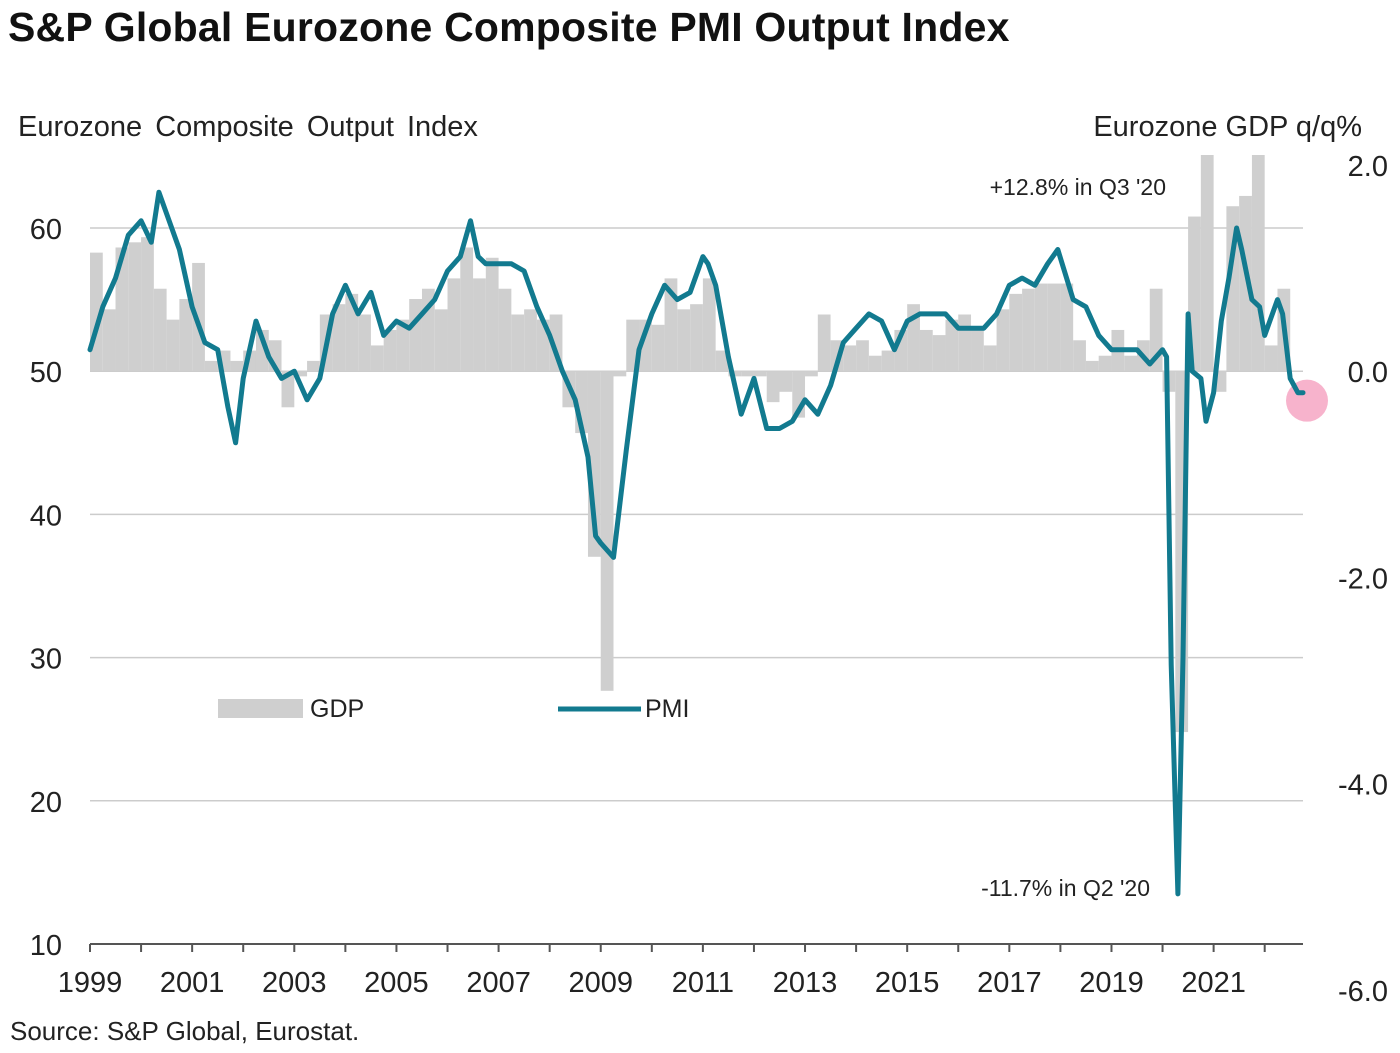 This screenshot has height=1053, width=1400. What do you see at coordinates (396, 983) in the screenshot?
I see `x-tick-label: 2005` at bounding box center [396, 983].